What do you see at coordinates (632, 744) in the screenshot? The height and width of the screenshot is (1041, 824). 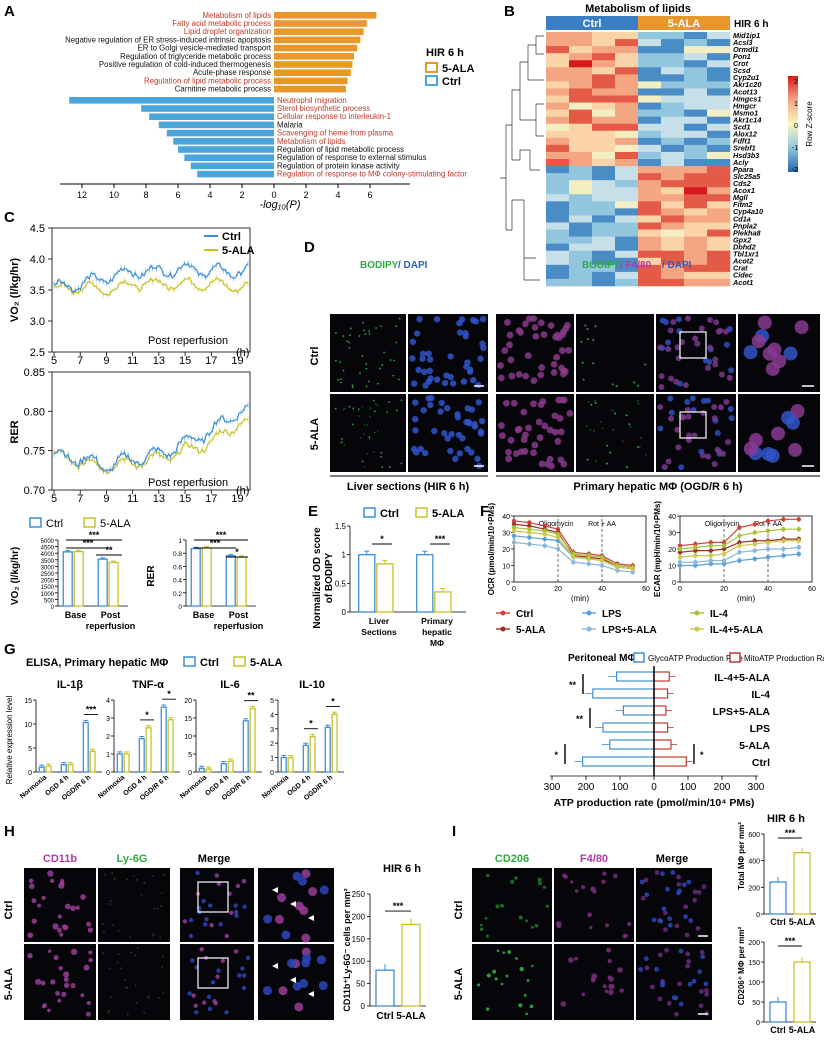 I see `panel-f-glyco-bar` at bounding box center [632, 744].